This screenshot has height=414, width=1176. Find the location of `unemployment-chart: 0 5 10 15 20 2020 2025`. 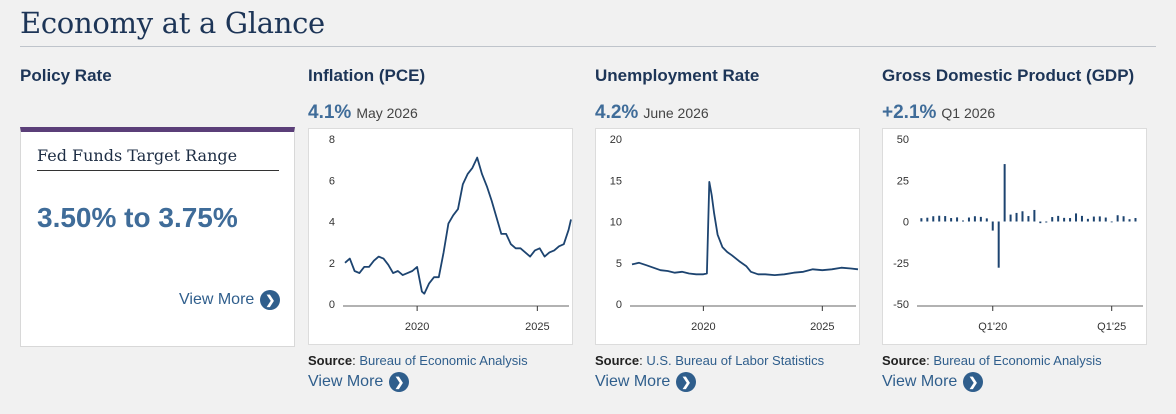

unemployment-chart: 0 5 10 15 20 2020 2025 is located at coordinates (727, 236).